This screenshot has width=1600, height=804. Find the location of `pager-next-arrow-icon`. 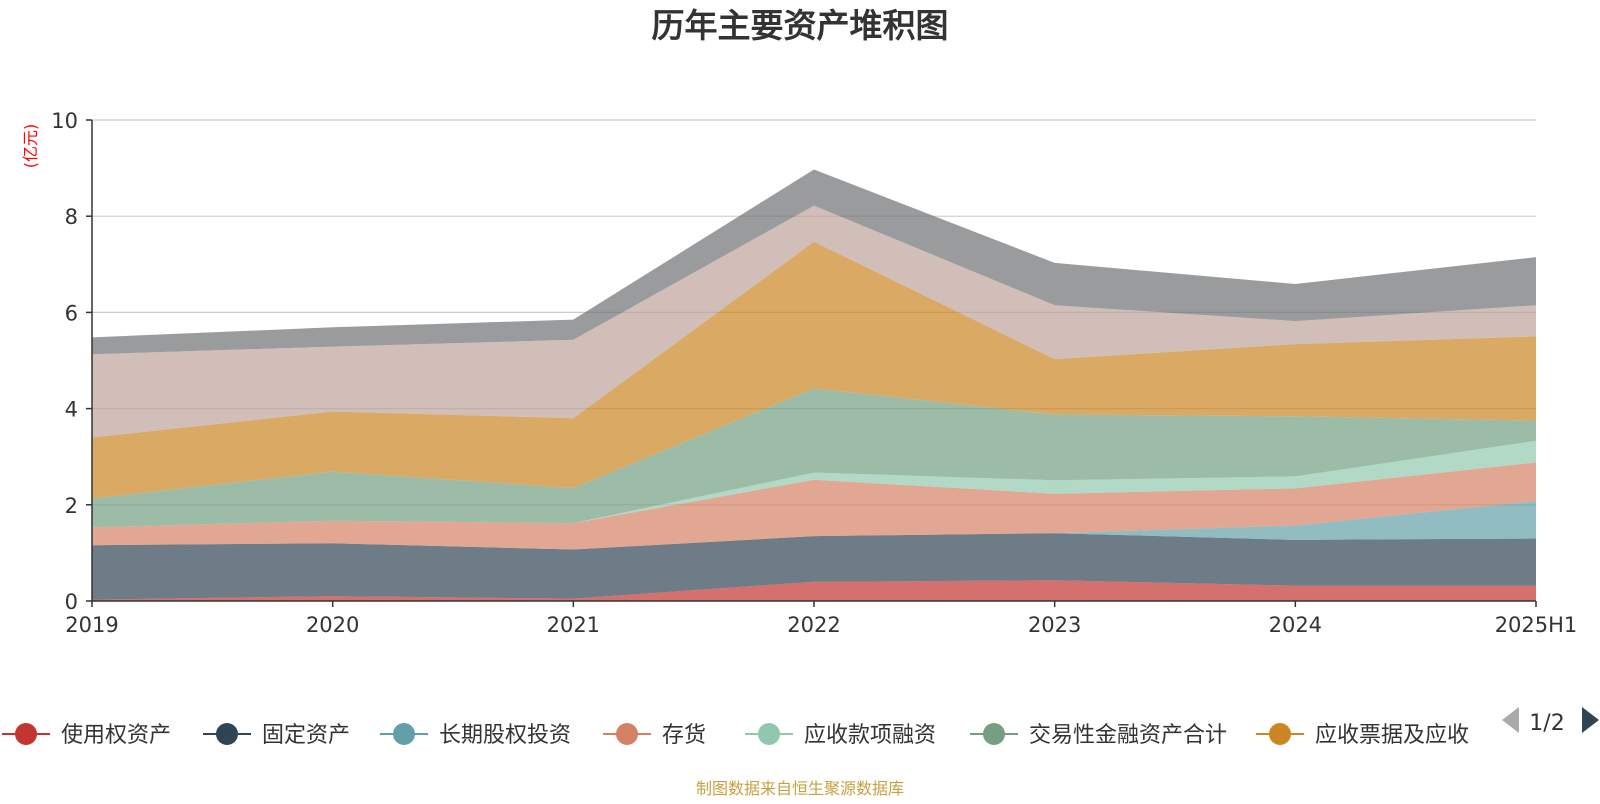

pager-next-arrow-icon is located at coordinates (1590, 720).